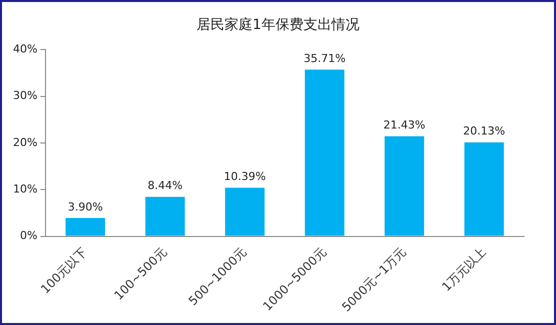  What do you see at coordinates (29, 235) in the screenshot?
I see `y-tick-label: 0%` at bounding box center [29, 235].